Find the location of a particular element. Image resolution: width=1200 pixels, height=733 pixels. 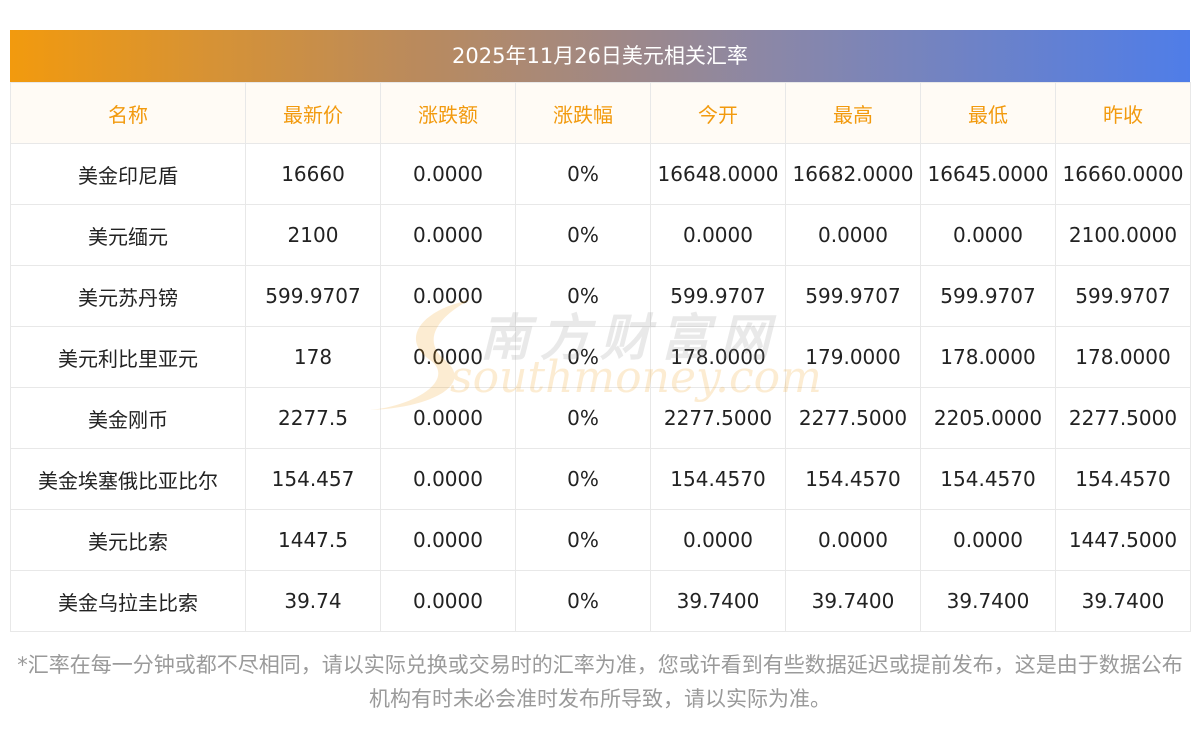

column-header-open: 今开 is located at coordinates (718, 113).